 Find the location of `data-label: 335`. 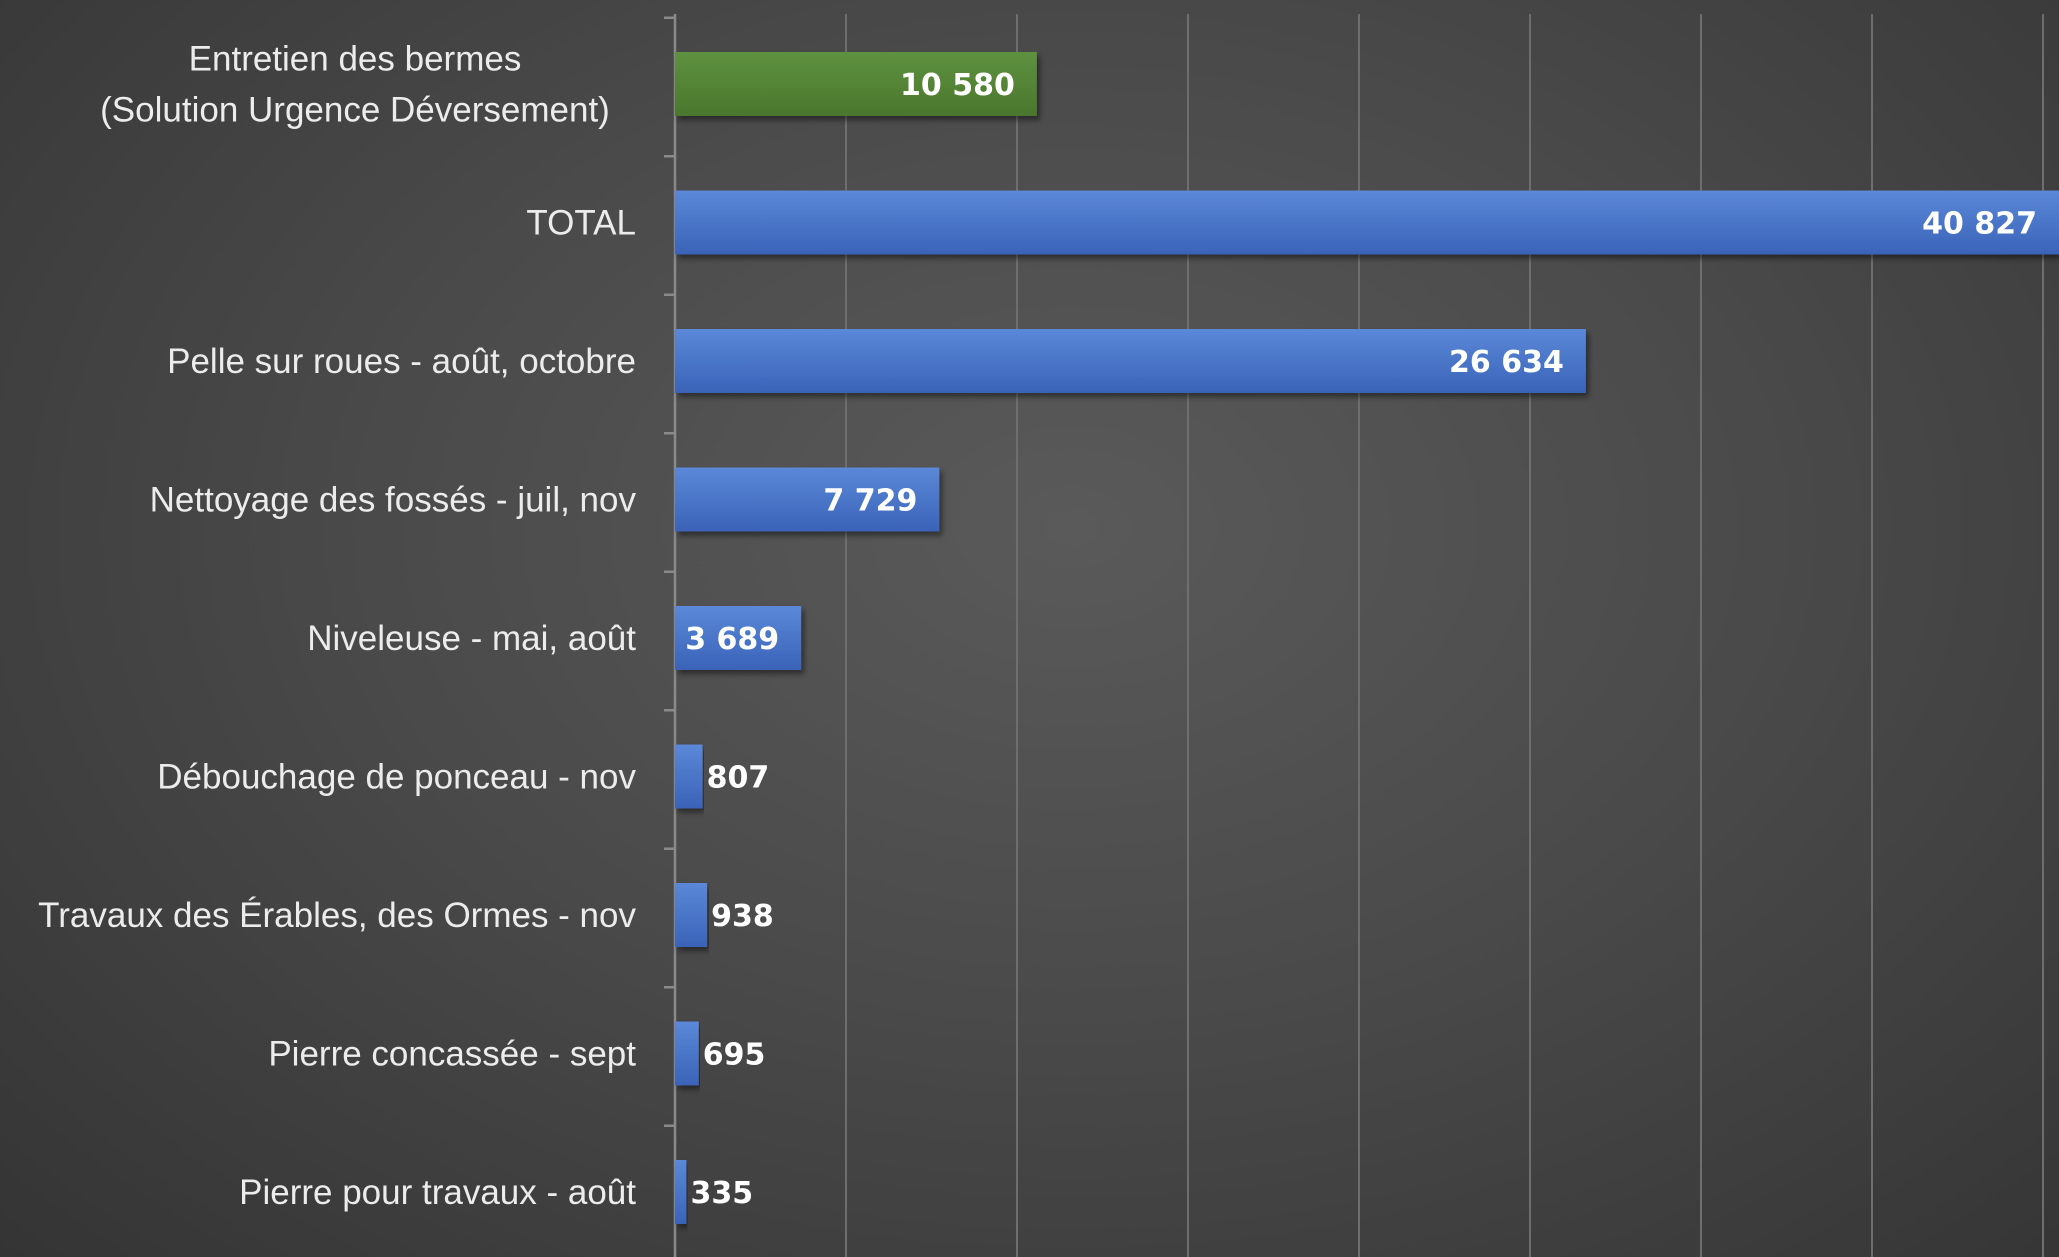

data-label: 335 is located at coordinates (721, 1193).